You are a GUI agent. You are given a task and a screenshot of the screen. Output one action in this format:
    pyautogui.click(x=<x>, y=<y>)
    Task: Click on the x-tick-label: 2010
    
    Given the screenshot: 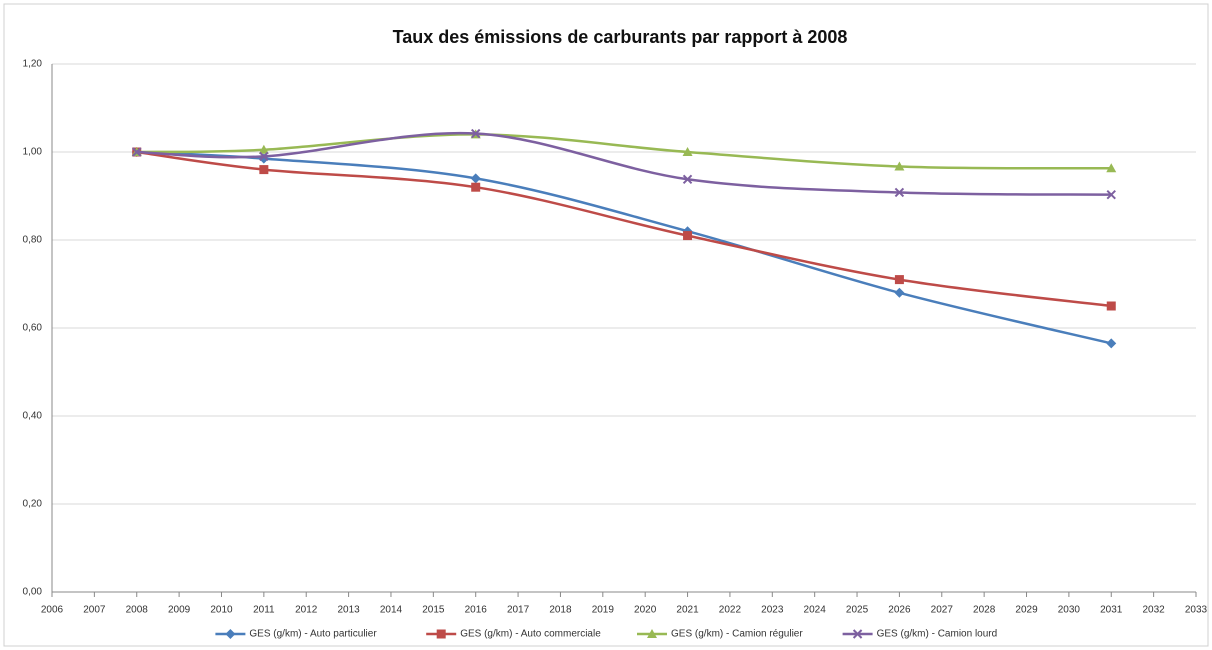 What is the action you would take?
    pyautogui.click(x=221, y=610)
    